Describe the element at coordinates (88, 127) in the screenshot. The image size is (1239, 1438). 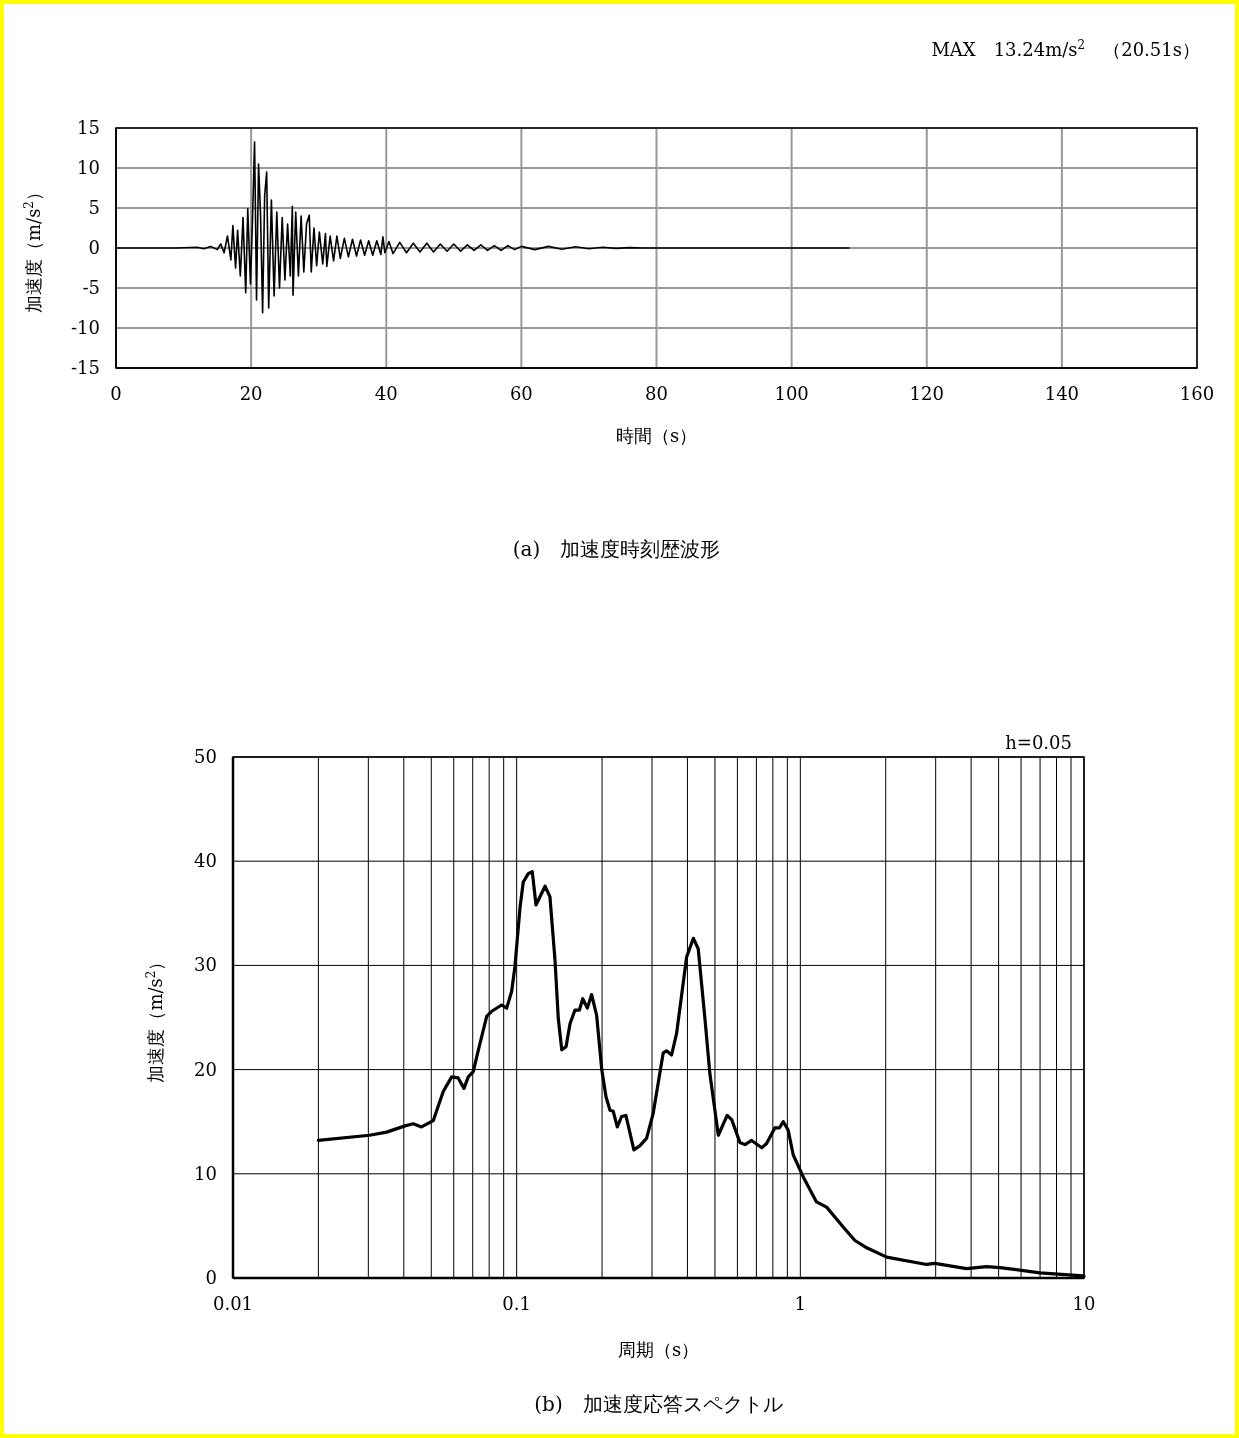
I see `y-tick-label: 15` at that location.